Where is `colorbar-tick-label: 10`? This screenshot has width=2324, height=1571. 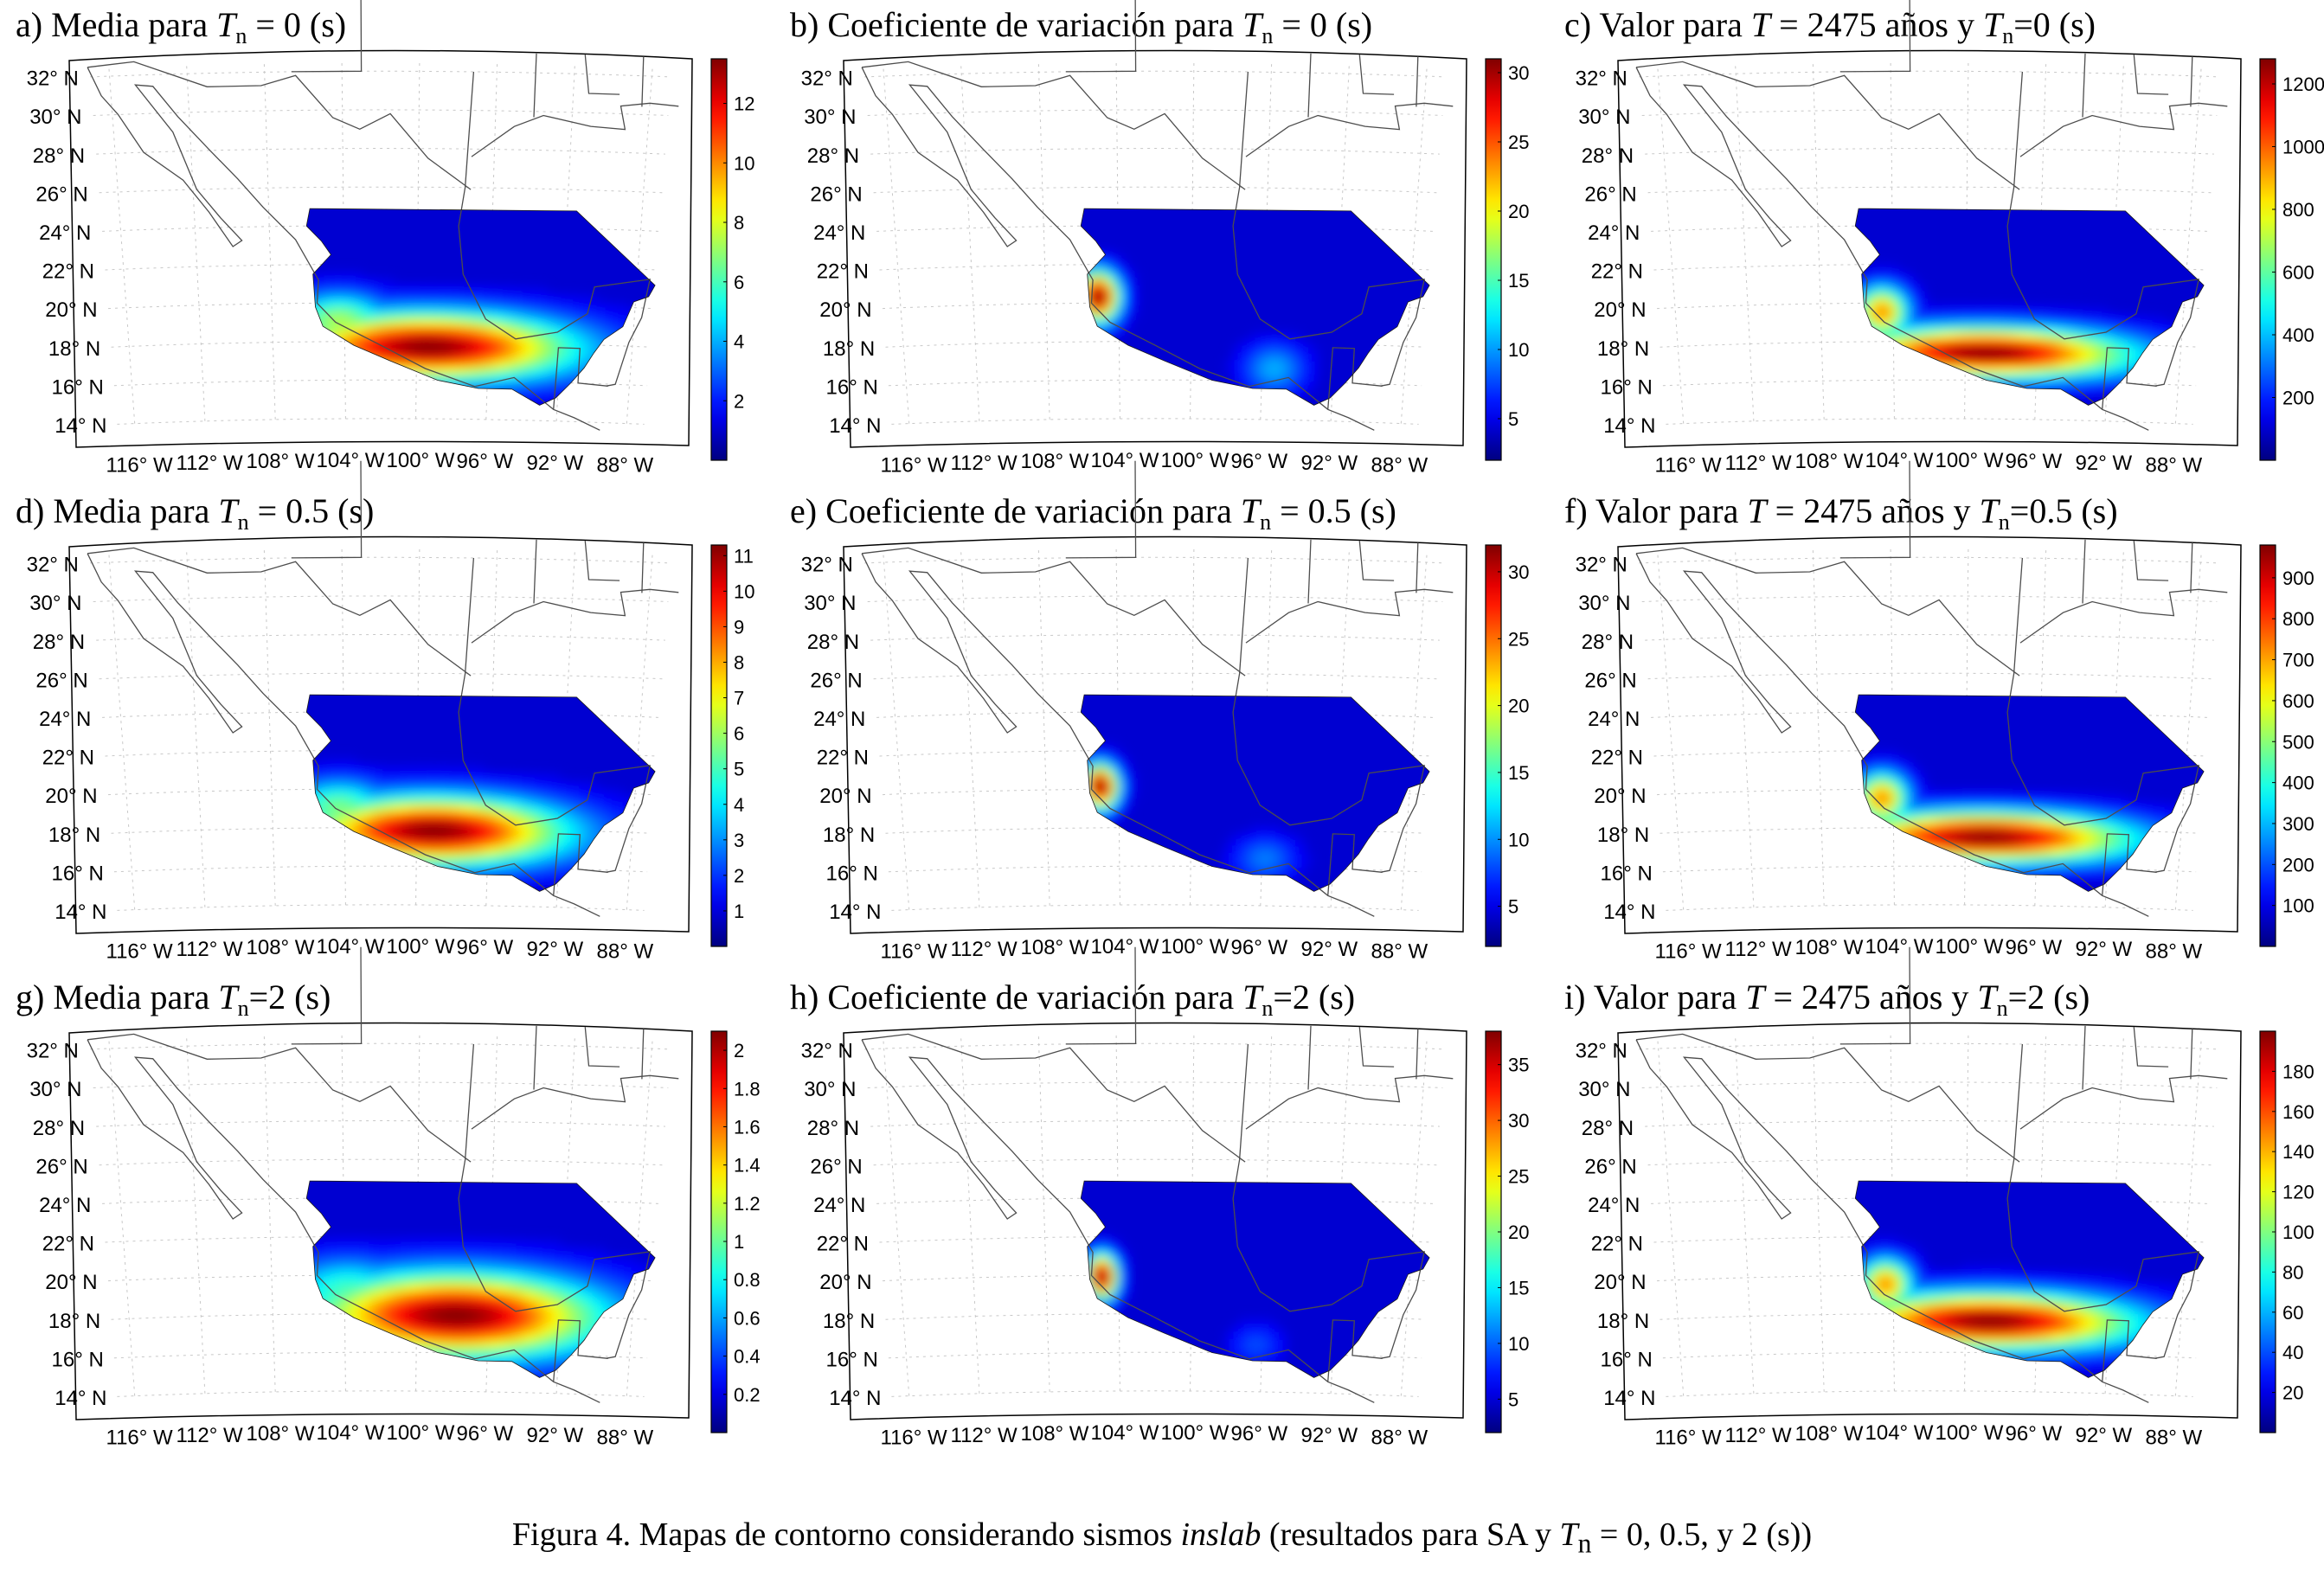
colorbar-tick-label: 10 is located at coordinates (744, 163).